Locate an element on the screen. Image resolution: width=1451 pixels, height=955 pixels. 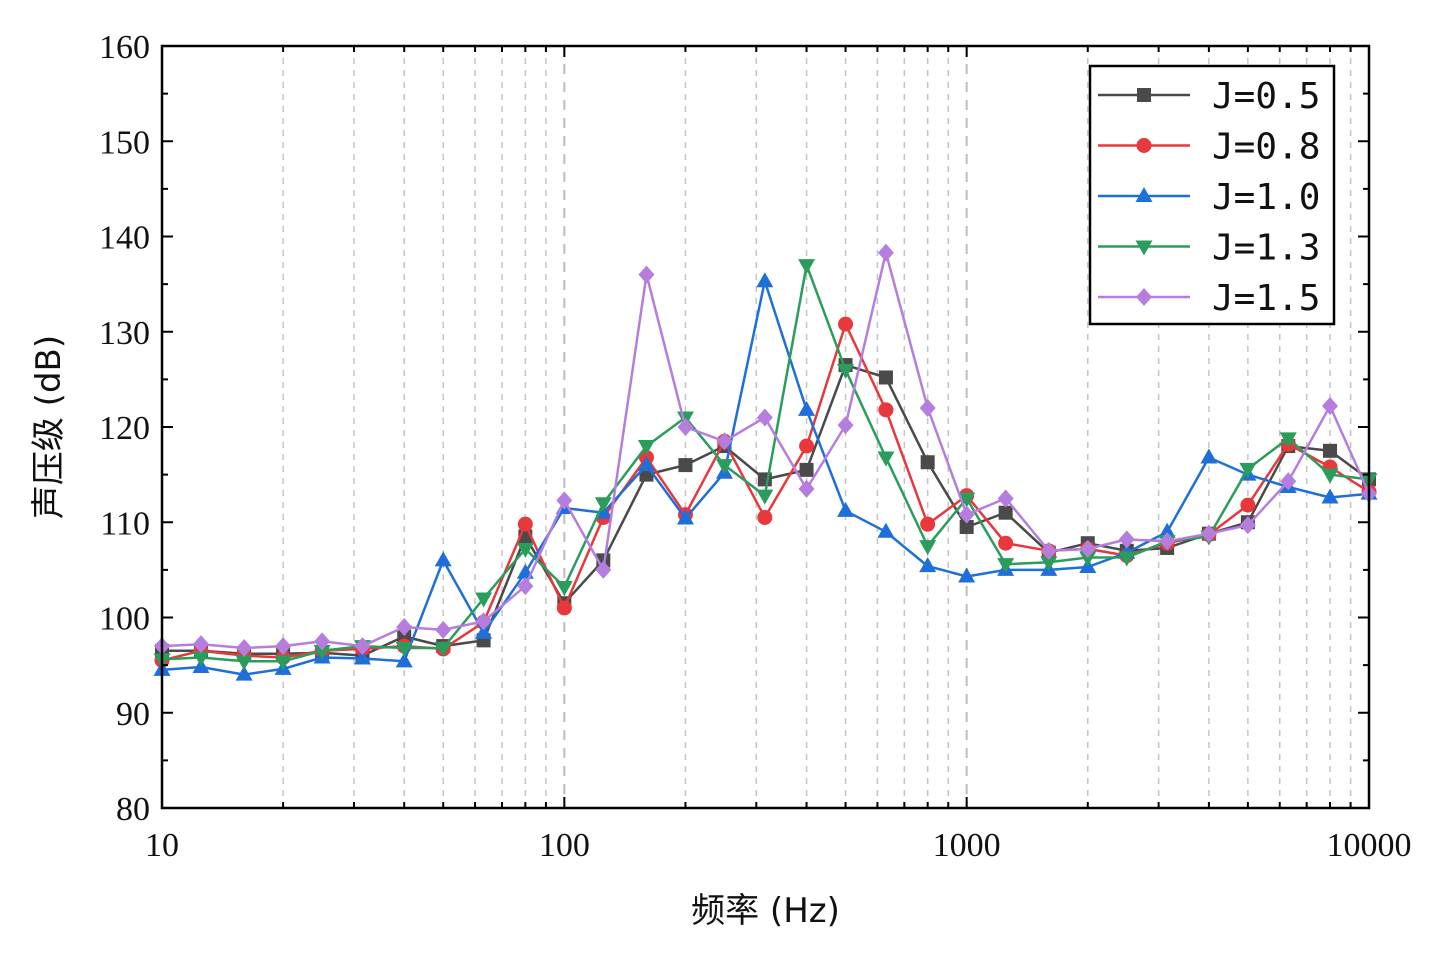
legend-item-0: J=0.5 is located at coordinates (1209, 96).